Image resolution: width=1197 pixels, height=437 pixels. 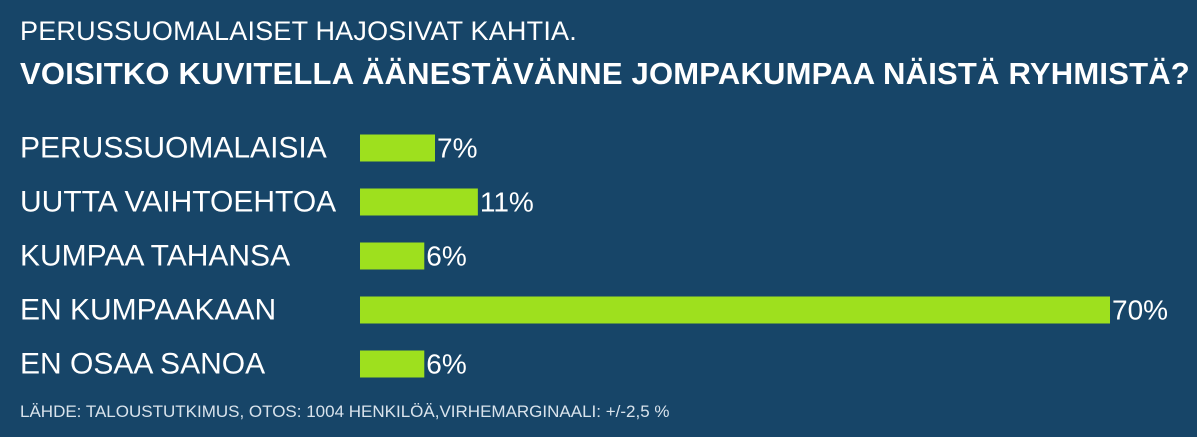 I want to click on value-label: 7%, so click(x=457, y=148).